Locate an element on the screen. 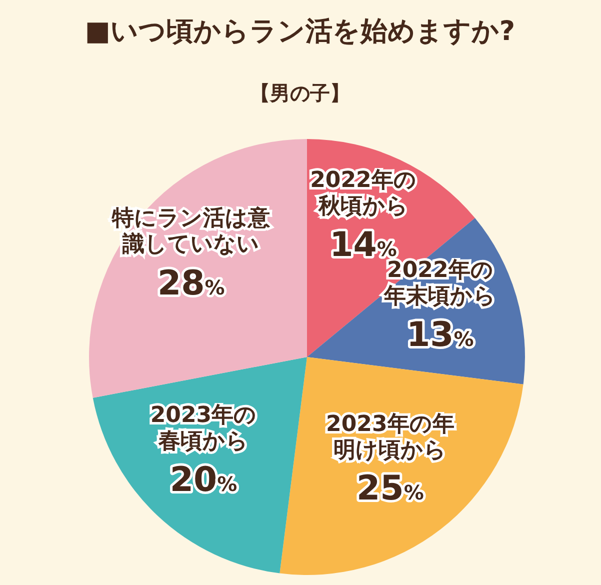  slice-label: 特にラン活は意識していない is located at coordinates (191, 232).